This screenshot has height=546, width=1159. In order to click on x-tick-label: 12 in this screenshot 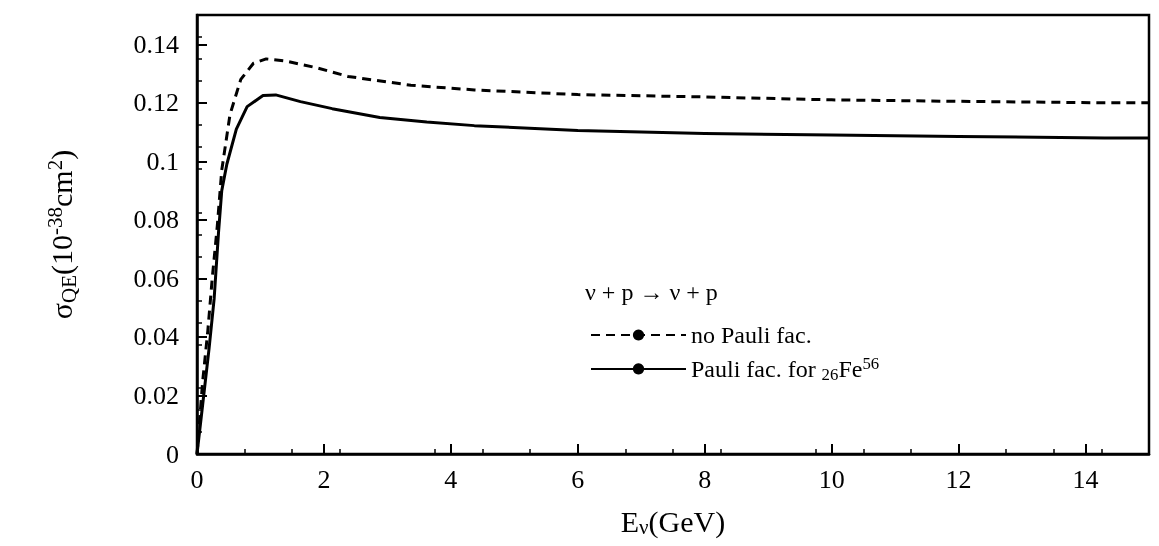, I will do `click(958, 479)`.